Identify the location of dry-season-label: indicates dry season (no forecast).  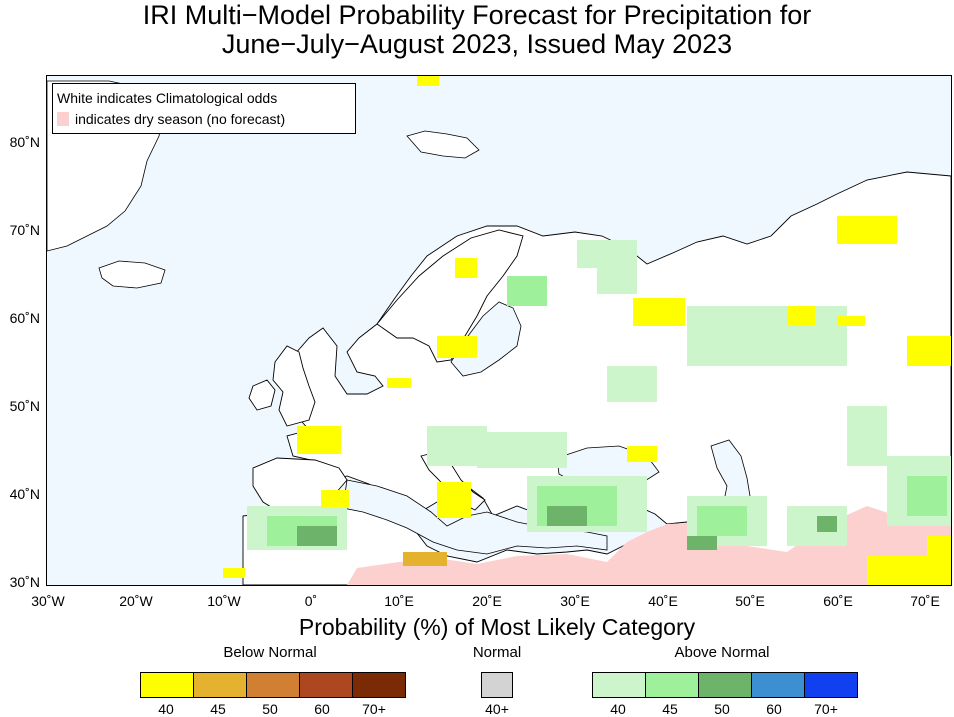
(180, 119).